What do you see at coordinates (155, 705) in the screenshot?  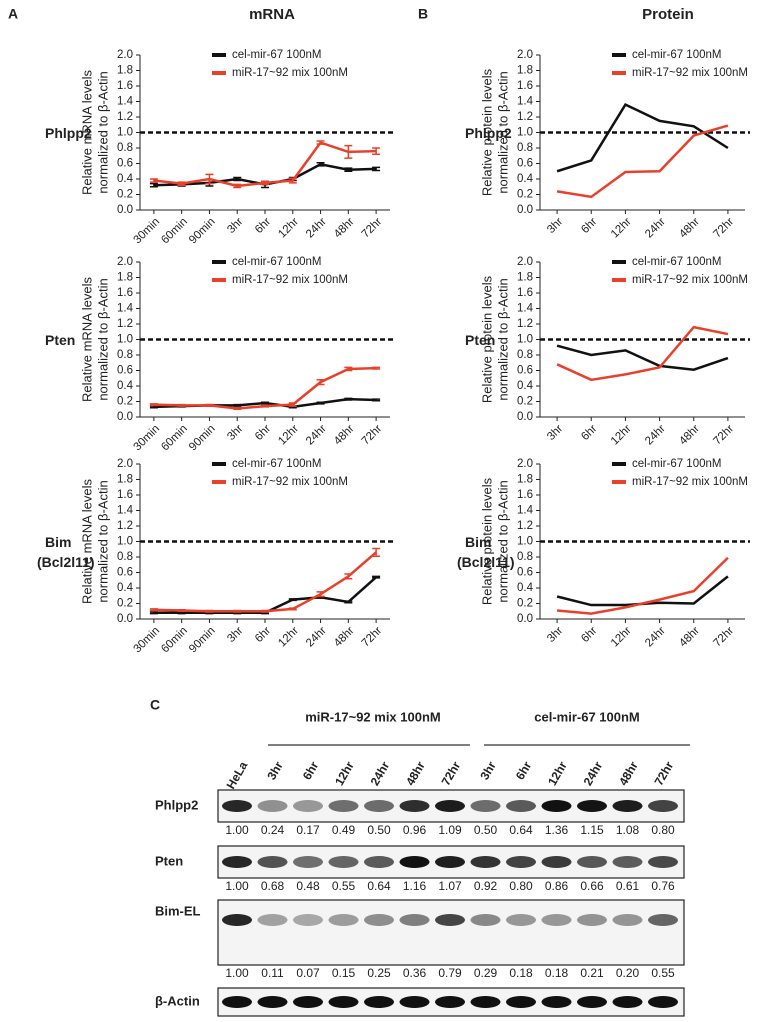 I see `panel-letter: C` at bounding box center [155, 705].